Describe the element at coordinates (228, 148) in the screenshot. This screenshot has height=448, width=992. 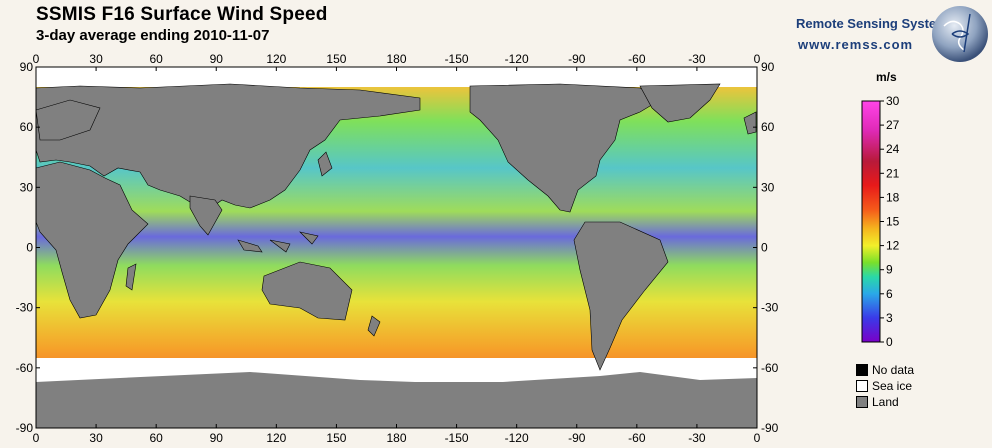
I see `eurasia-land` at that location.